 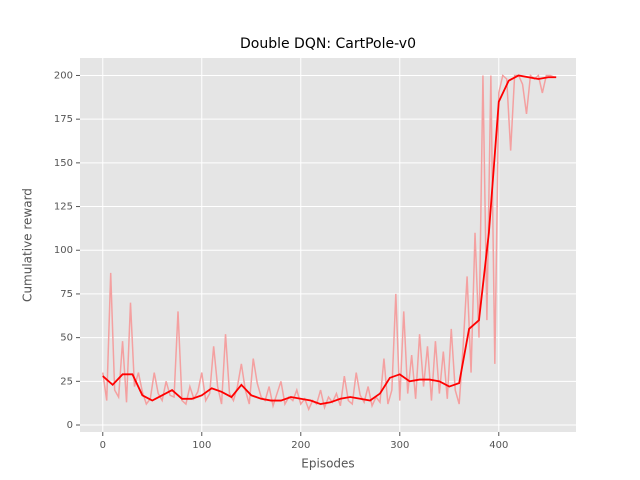 I want to click on chart-title: Double DQN: CartPole-v0, so click(x=328, y=44).